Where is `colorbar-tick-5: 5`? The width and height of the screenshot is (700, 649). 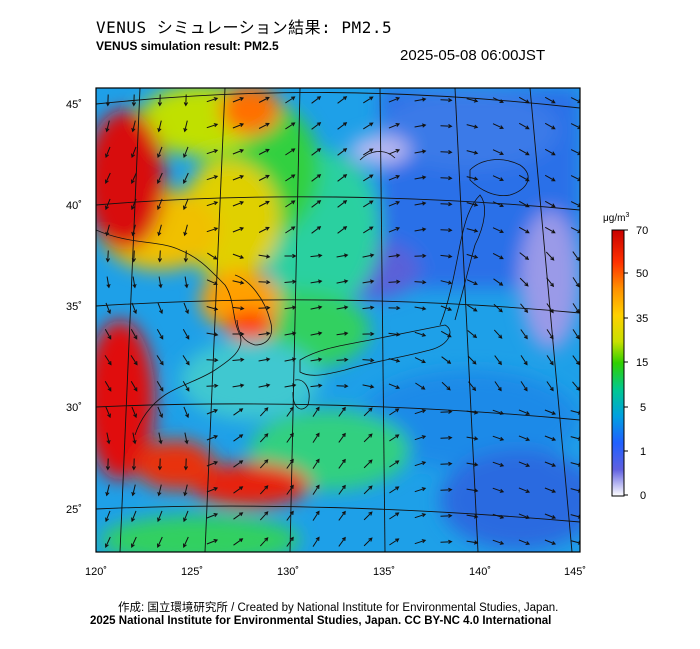
colorbar-tick-5: 5 is located at coordinates (643, 408).